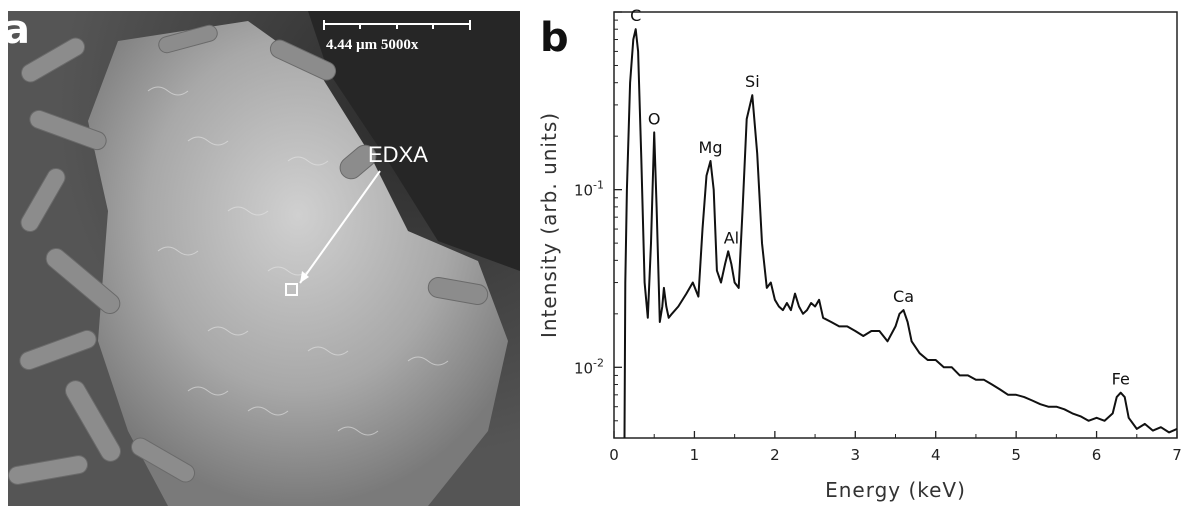 This screenshot has height=507, width=1182. Describe the element at coordinates (654, 118) in the screenshot. I see `peak-label-o: O` at that location.